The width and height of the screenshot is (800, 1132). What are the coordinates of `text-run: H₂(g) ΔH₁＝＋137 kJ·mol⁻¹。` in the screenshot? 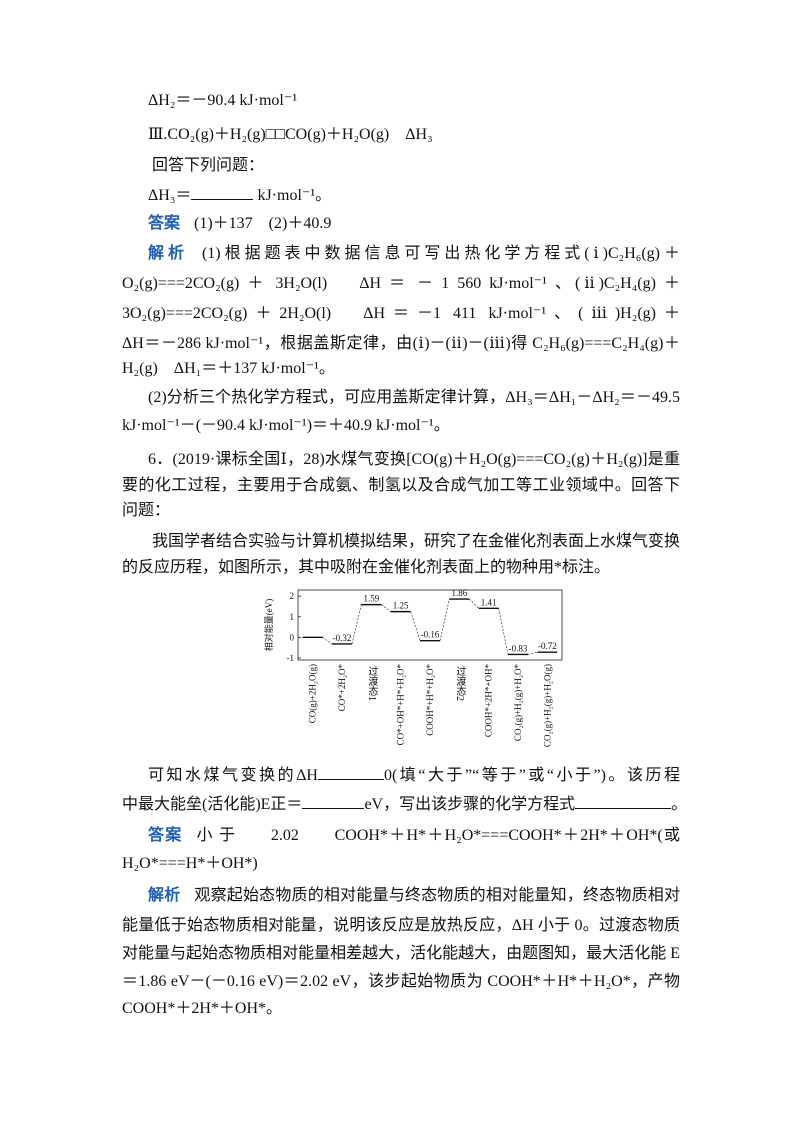 It's located at (228, 368).